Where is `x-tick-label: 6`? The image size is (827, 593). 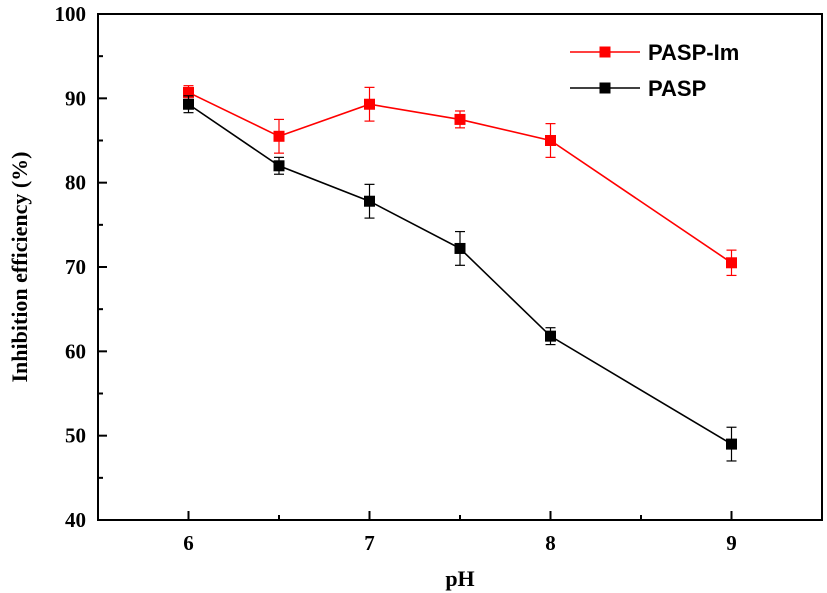 x-tick-label: 6 is located at coordinates (188, 543).